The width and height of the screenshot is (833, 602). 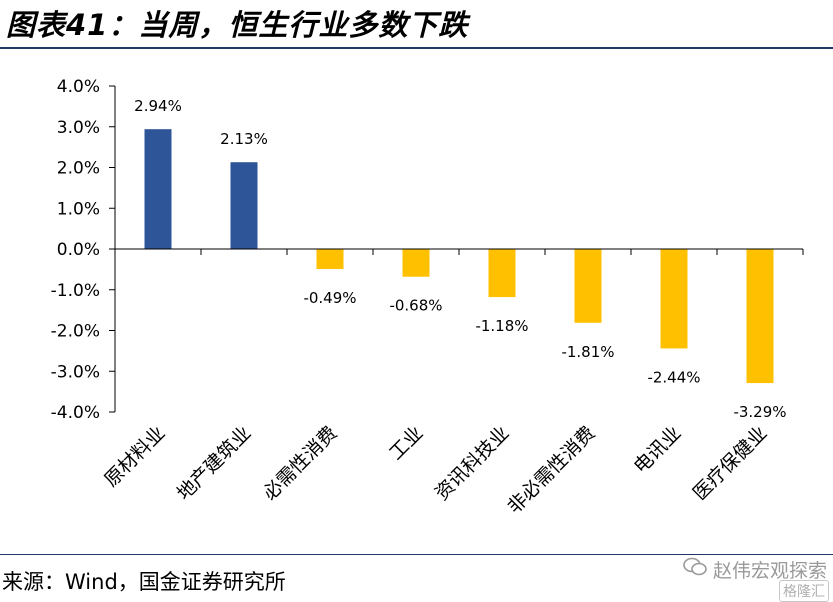 I want to click on category-label: 电讯业, so click(x=658, y=450).